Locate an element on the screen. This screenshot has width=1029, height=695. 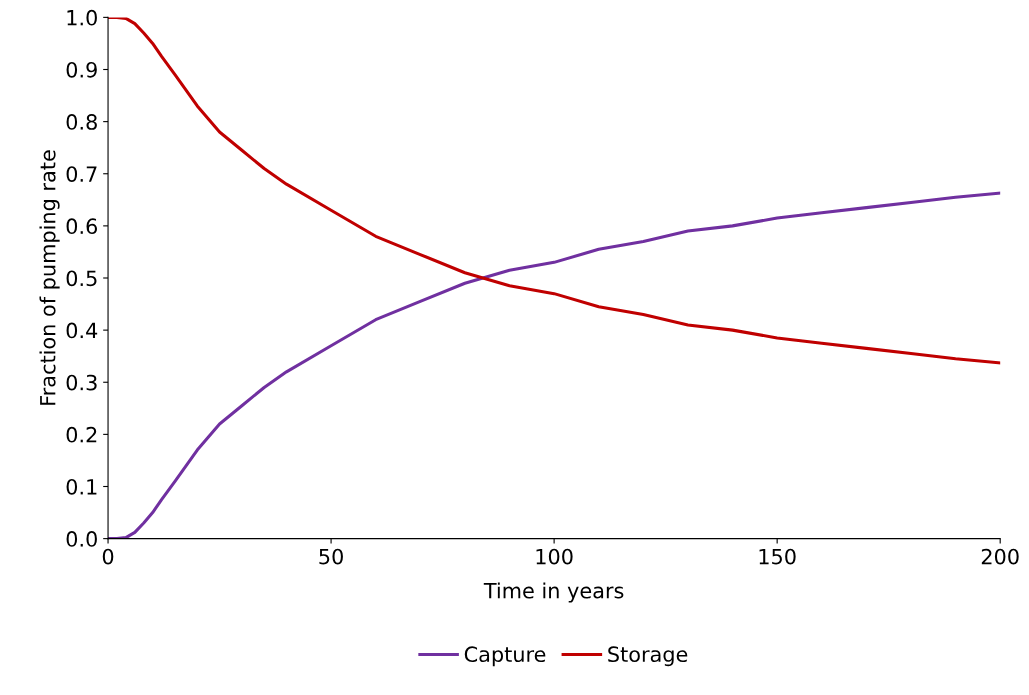
y-tick-label: 0.4 is located at coordinates (82, 330).